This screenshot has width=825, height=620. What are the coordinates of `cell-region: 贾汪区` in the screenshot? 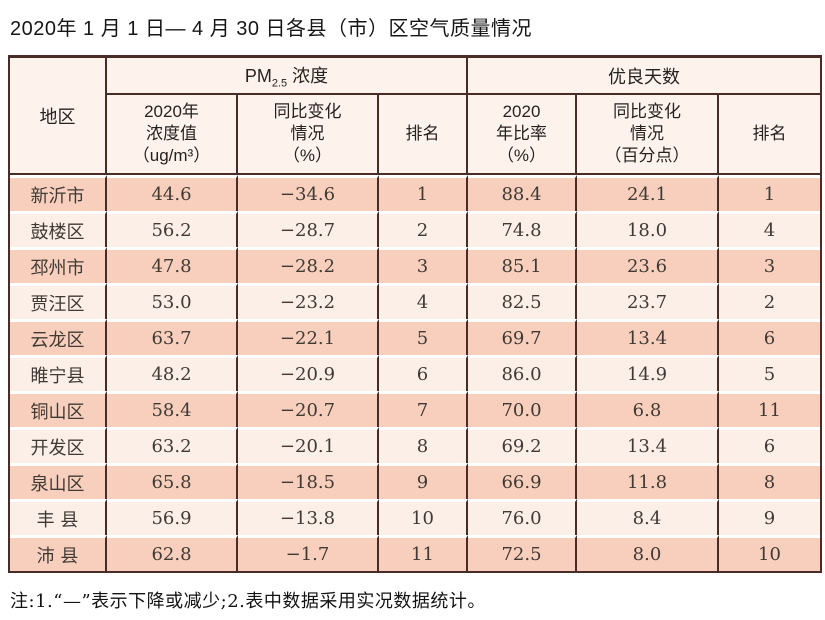 It's located at (58, 301).